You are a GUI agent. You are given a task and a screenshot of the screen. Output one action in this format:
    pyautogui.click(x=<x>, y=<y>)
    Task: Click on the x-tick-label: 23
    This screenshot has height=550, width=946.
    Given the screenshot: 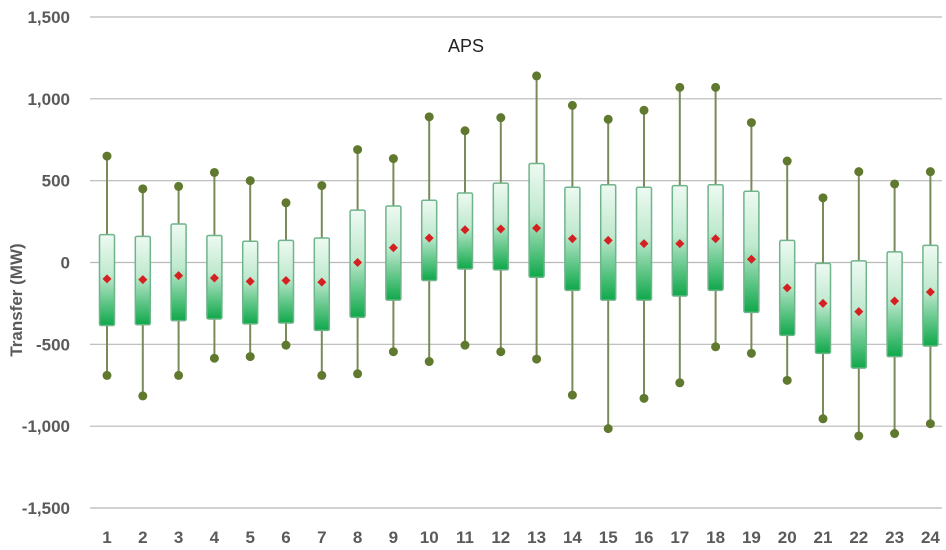 What is the action you would take?
    pyautogui.click(x=894, y=537)
    